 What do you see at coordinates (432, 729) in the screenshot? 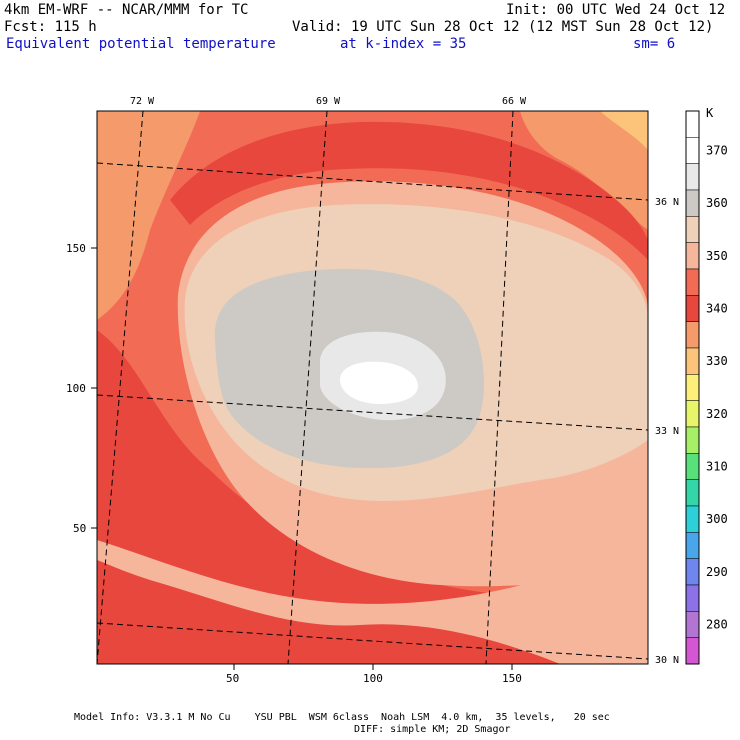
I see `diffusion-info: DIFF: simple KM; 2D Smagor` at bounding box center [432, 729].